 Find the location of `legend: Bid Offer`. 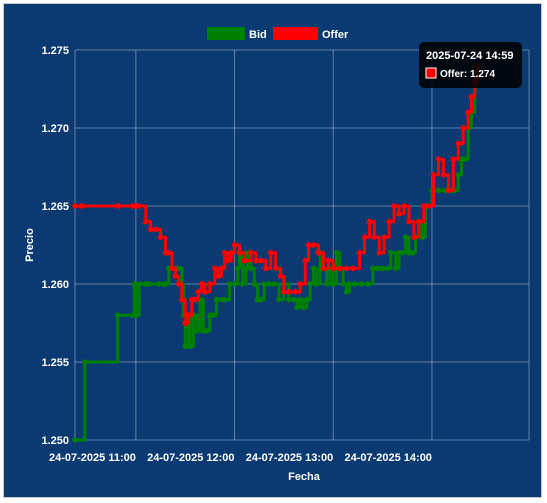

legend: Bid Offer is located at coordinates (278, 34).